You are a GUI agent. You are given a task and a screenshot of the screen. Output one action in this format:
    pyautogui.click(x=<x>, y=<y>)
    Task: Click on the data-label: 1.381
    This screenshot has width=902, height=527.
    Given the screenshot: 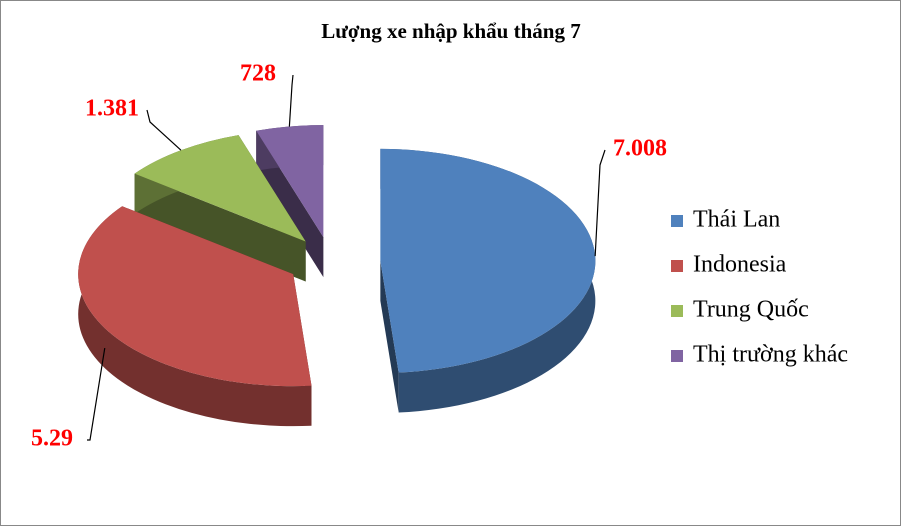 What is the action you would take?
    pyautogui.click(x=112, y=109)
    